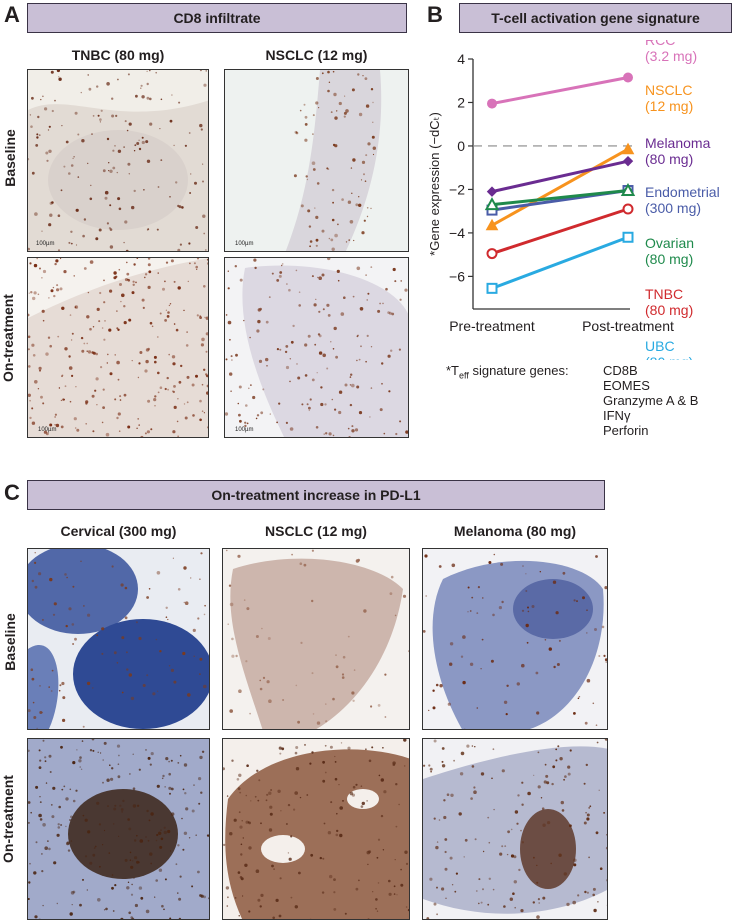  I want to click on pdl1-cervical-baseline-texture, so click(118, 639).